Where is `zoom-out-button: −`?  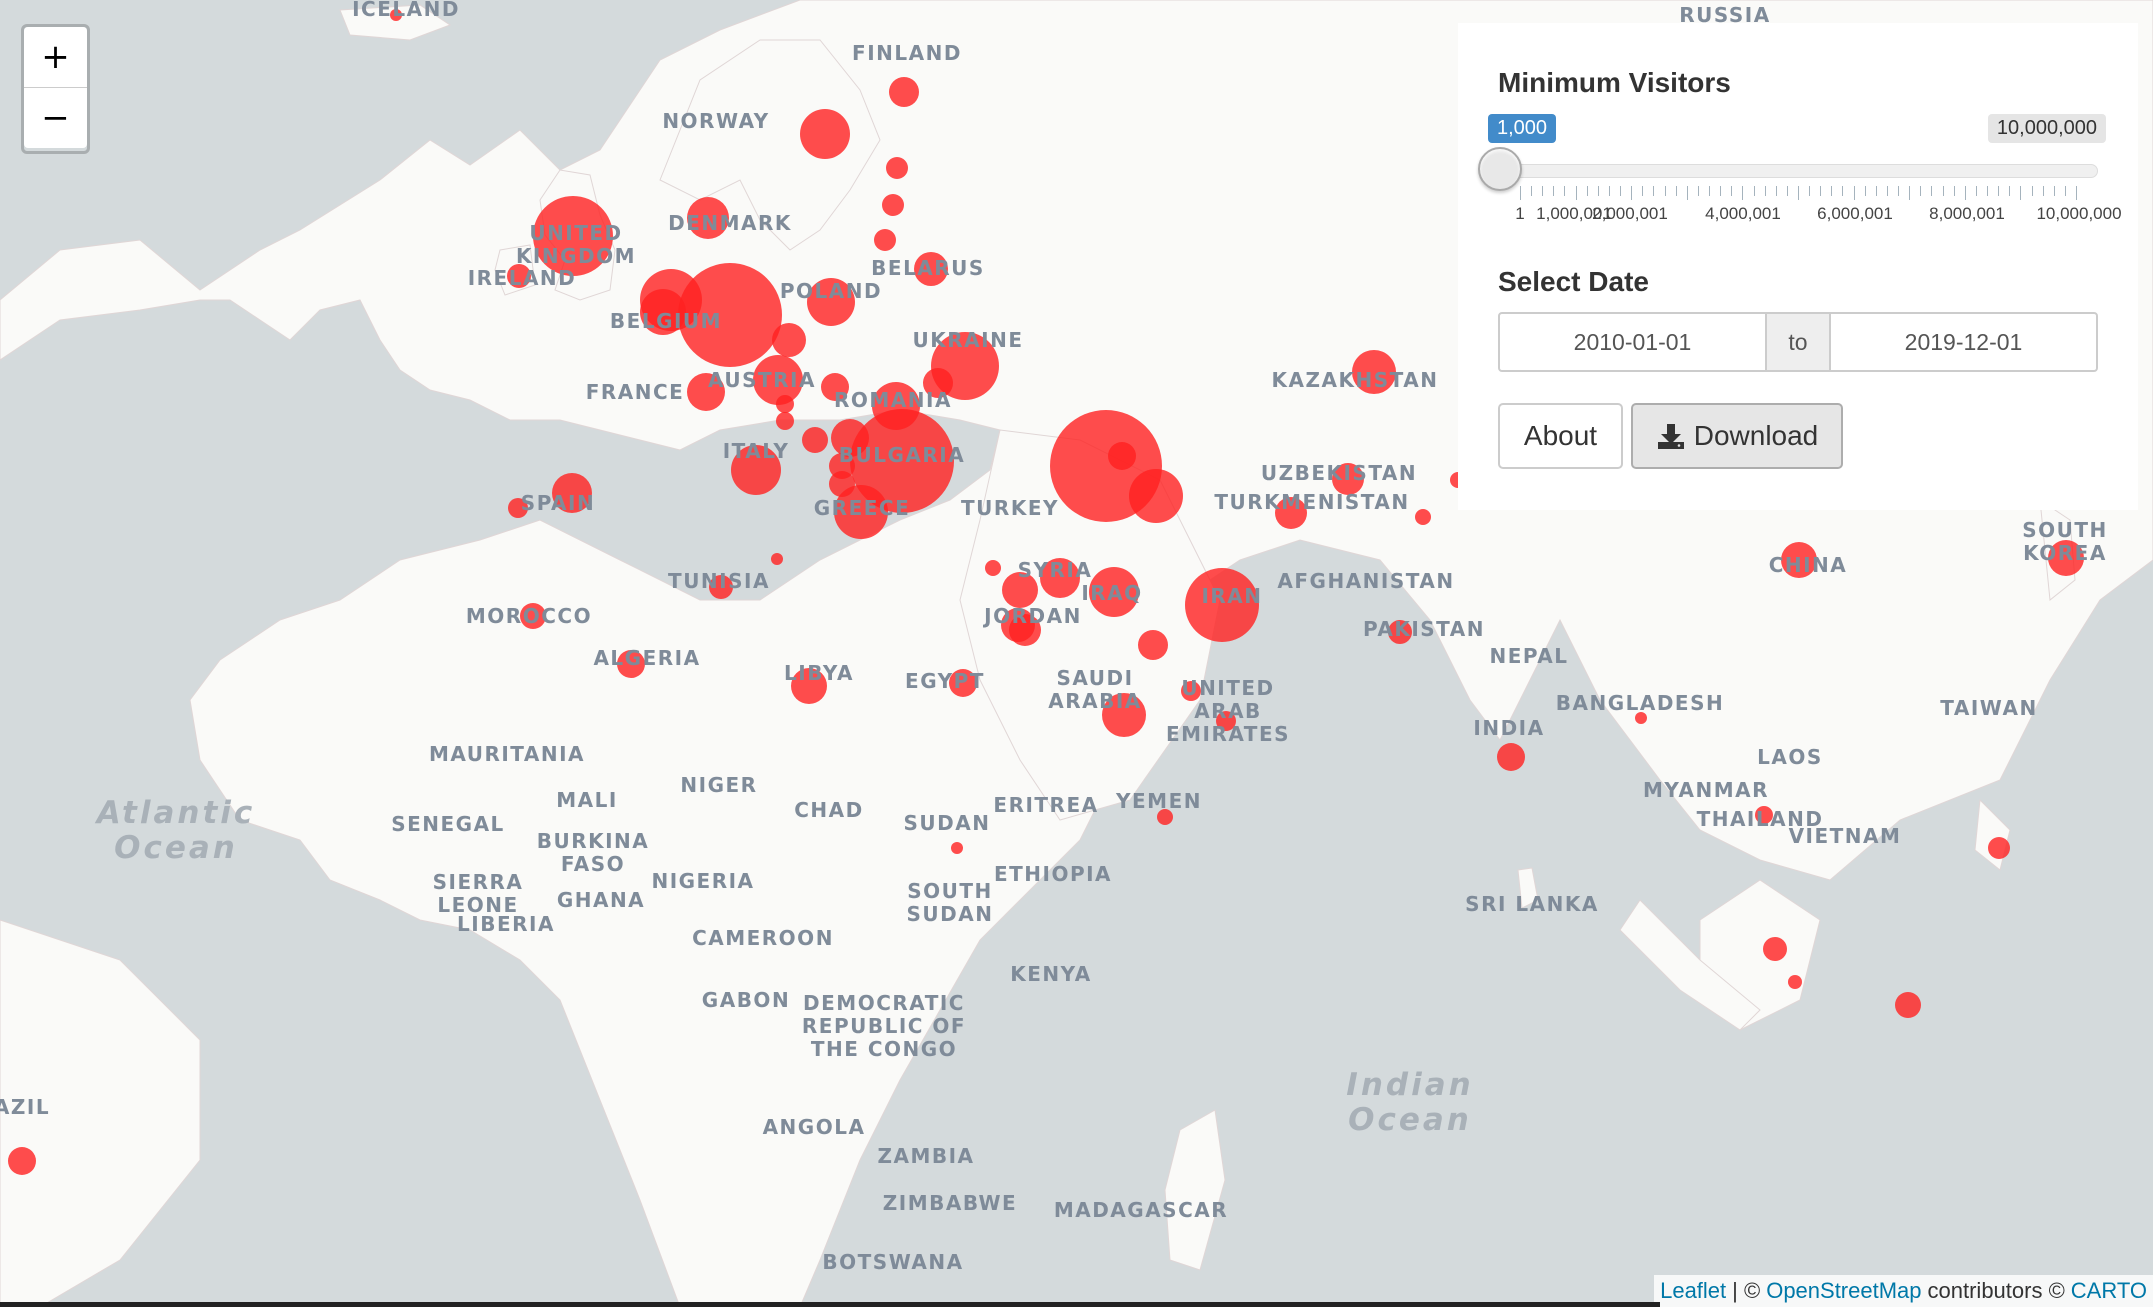 zoom-out-button: − is located at coordinates (55, 118).